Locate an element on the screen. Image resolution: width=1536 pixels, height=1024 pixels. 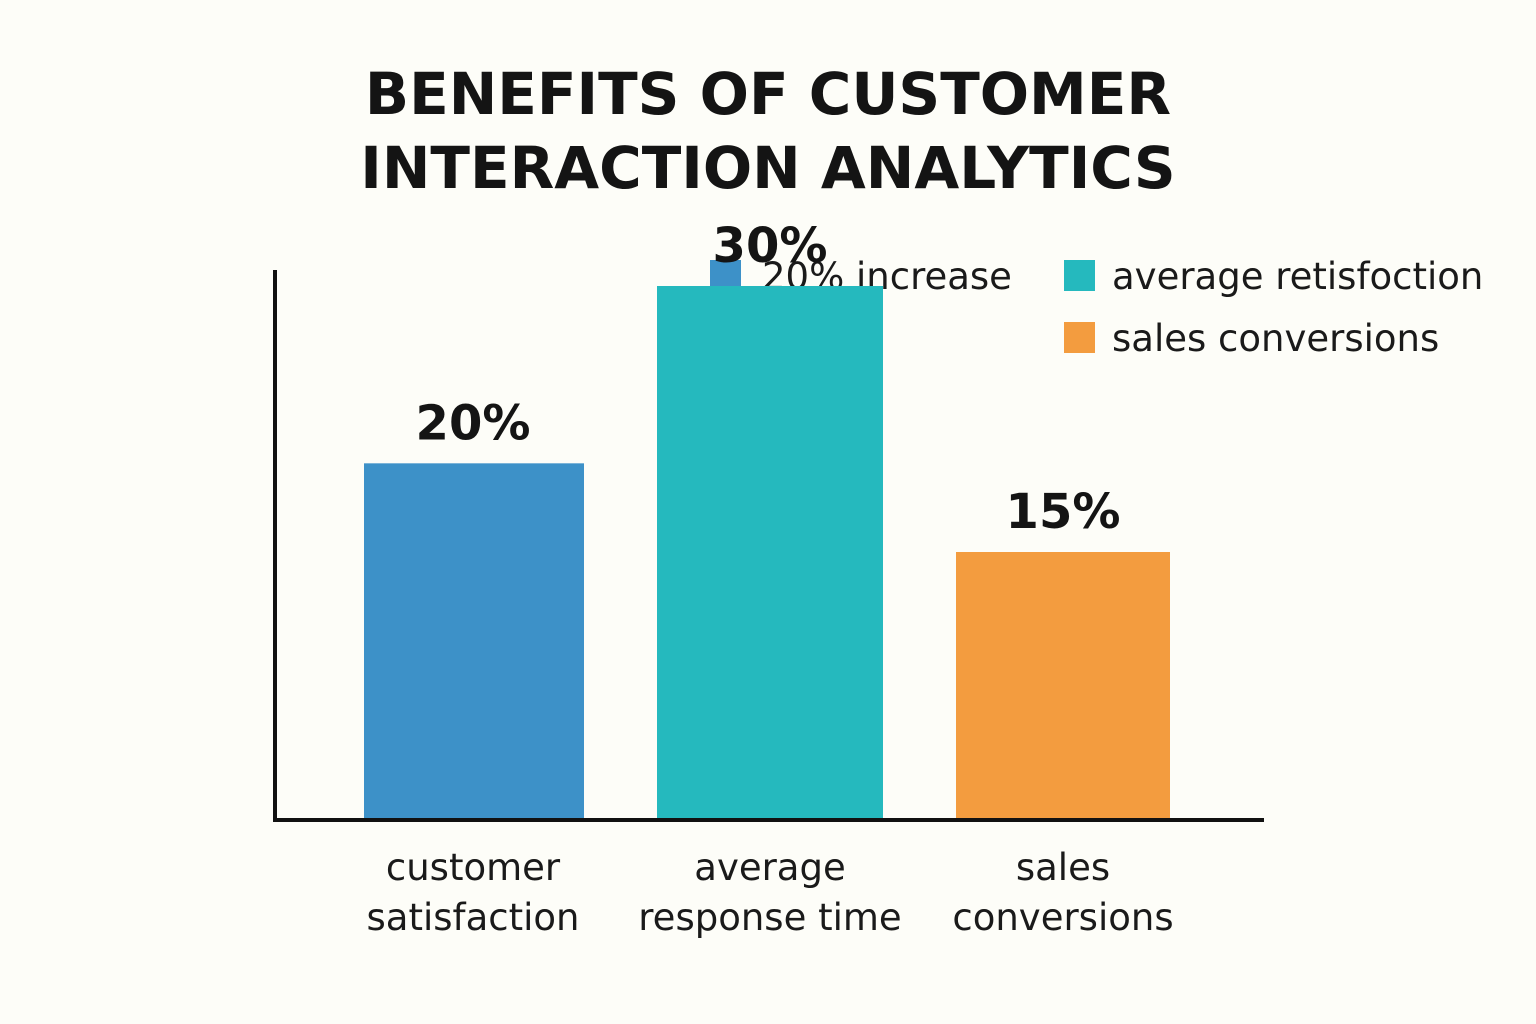
chart-title-line-2: INTERACTION ANALYTICS is located at coordinates (767, 168).